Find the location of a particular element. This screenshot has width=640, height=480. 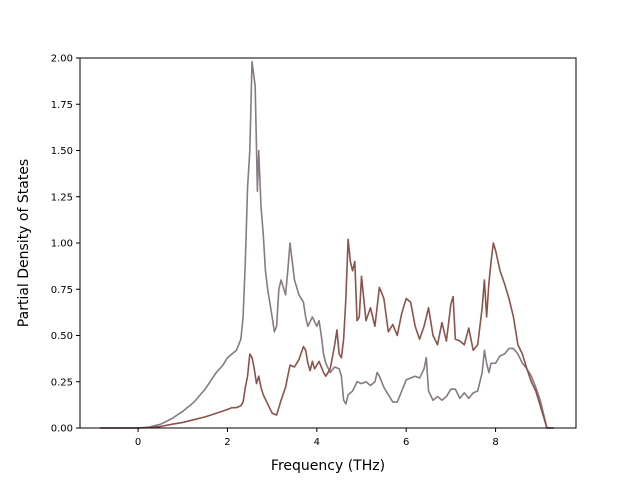

y-tick-label: 1.50 is located at coordinates (62, 151).